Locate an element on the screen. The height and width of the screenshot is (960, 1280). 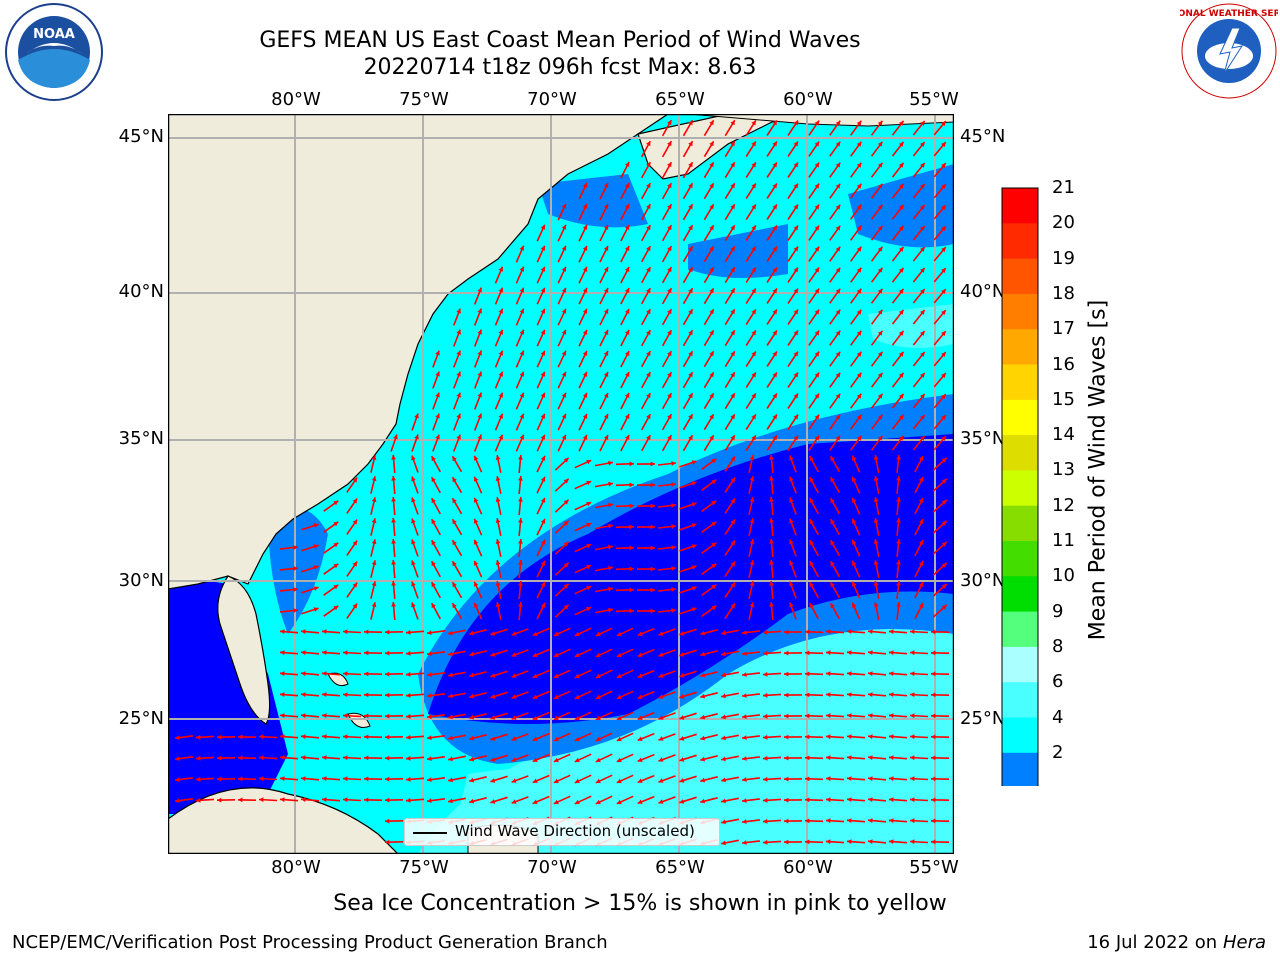
colorbar-tick: 21 is located at coordinates (1063, 187).